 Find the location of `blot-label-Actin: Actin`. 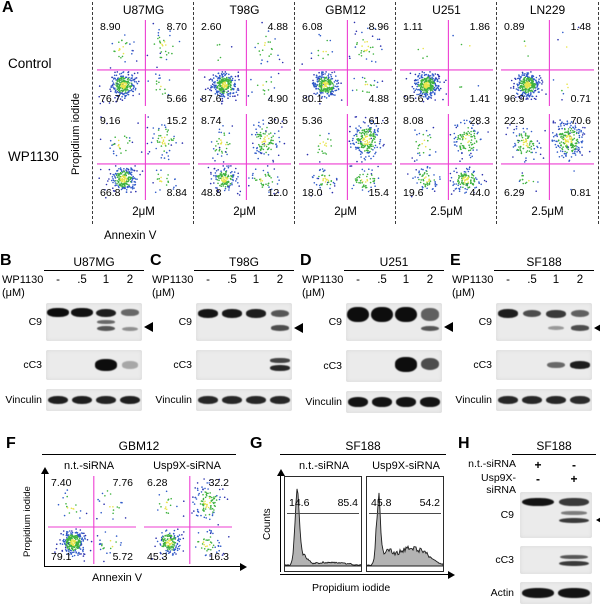

blot-label-Actin: Actin is located at coordinates (502, 593).